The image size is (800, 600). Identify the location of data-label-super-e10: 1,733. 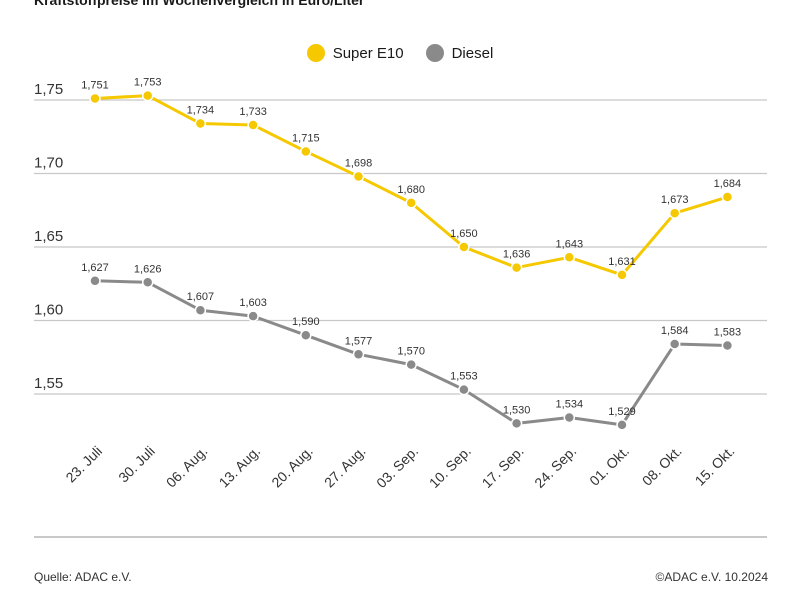
(253, 112).